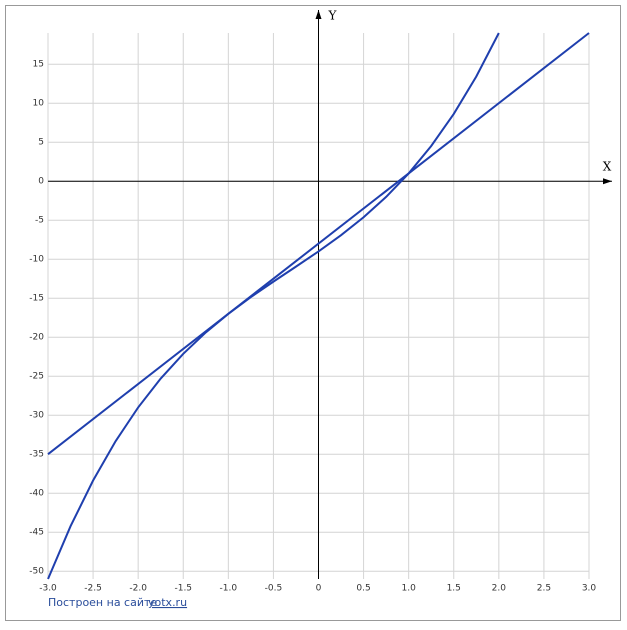 The height and width of the screenshot is (630, 627). What do you see at coordinates (318, 14) in the screenshot?
I see `y-axis-arrow` at bounding box center [318, 14].